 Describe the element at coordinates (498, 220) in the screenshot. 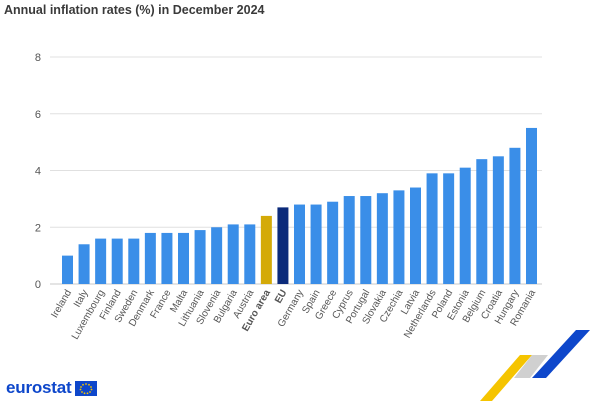

I see `bar-croatia` at that location.